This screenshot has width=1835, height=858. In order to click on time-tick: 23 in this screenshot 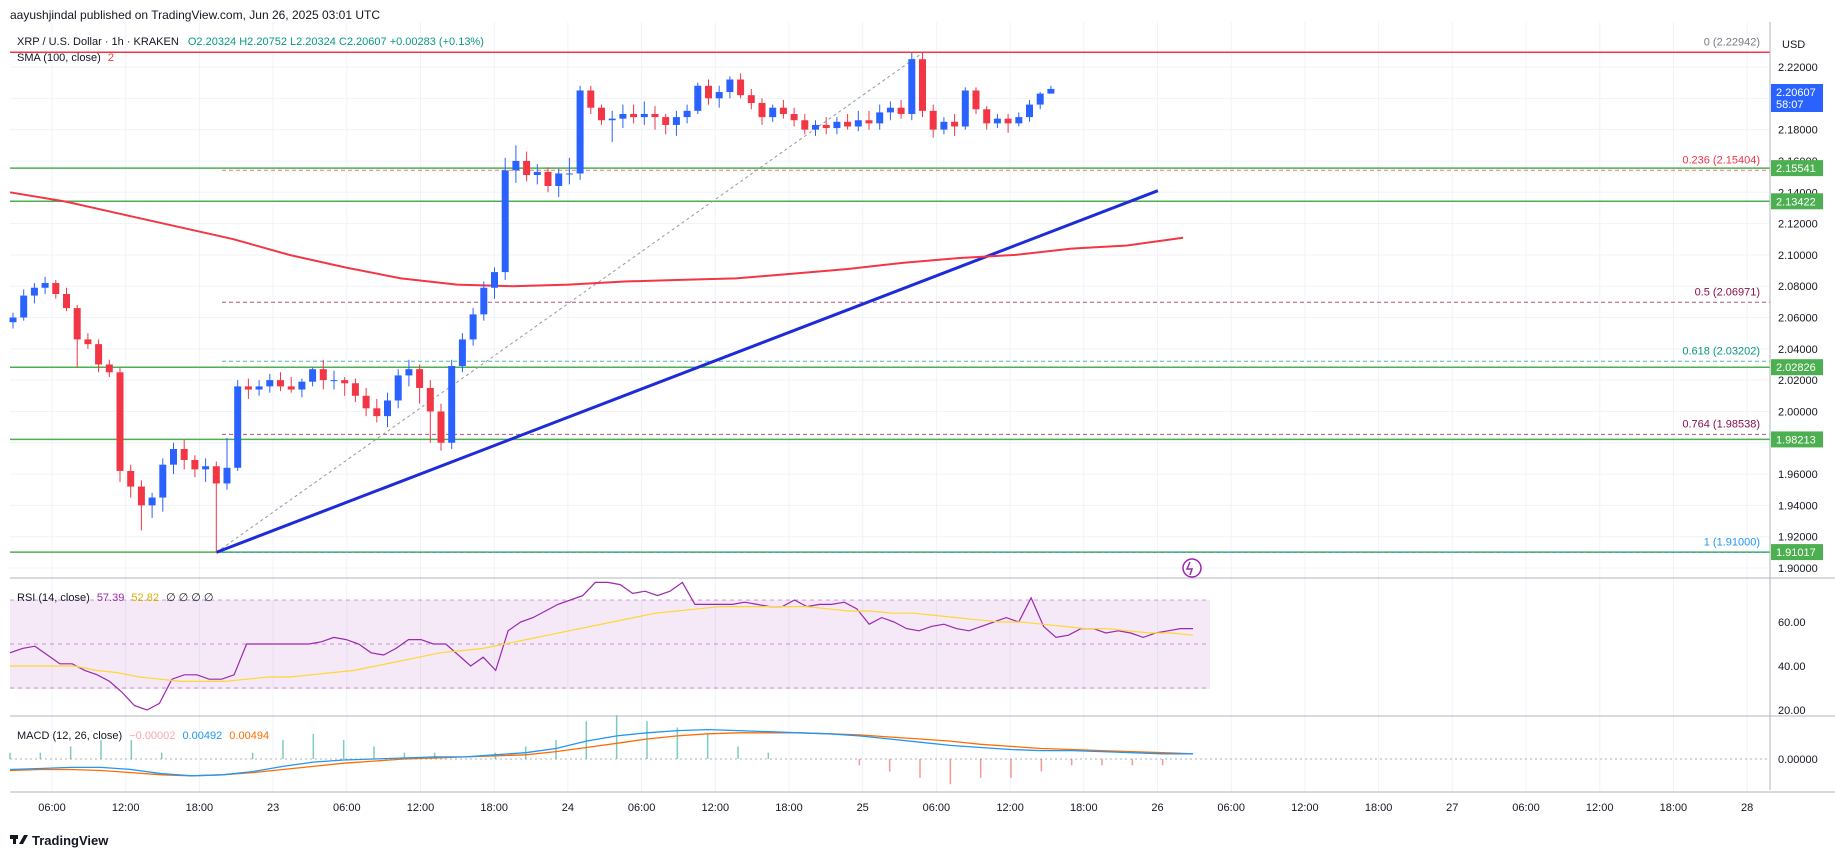, I will do `click(273, 808)`.